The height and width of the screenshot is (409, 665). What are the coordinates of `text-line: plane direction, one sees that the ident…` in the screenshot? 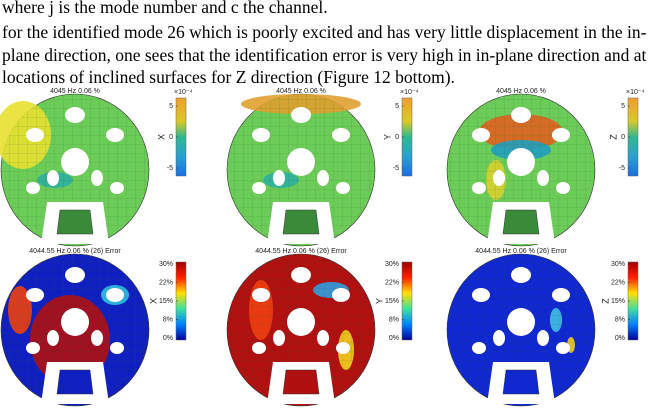 It's located at (324, 55).